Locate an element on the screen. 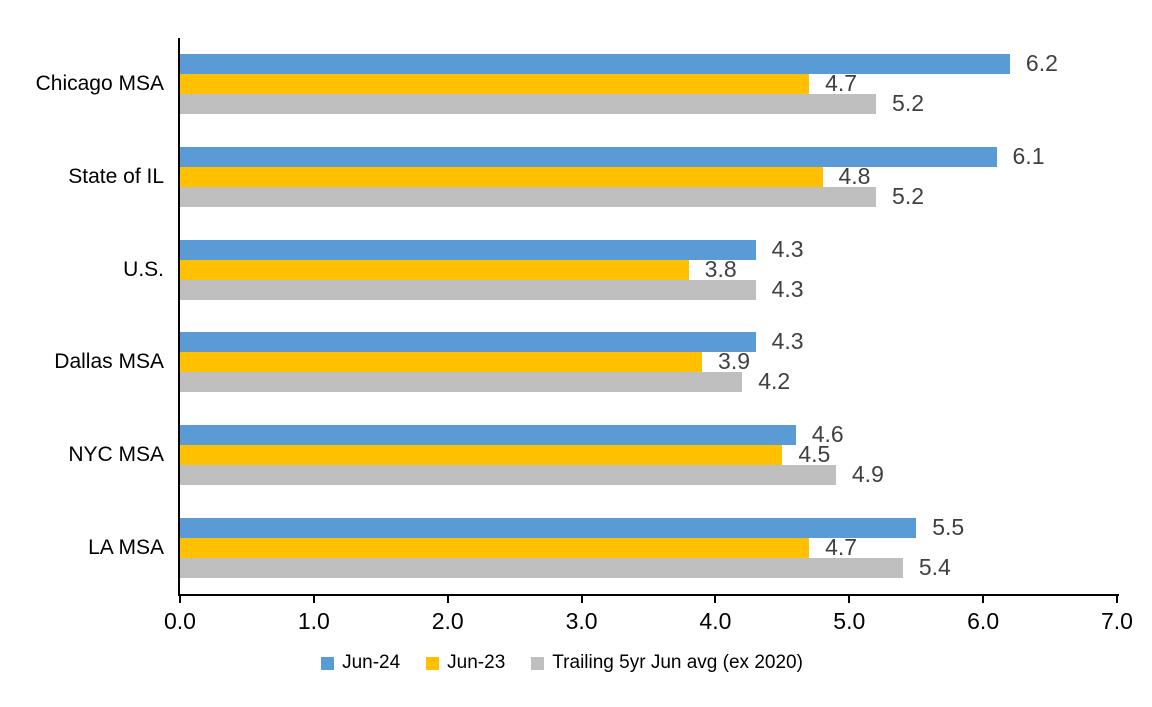 The width and height of the screenshot is (1152, 707). value-label-la-msa-jun-24: 5.5 is located at coordinates (948, 526).